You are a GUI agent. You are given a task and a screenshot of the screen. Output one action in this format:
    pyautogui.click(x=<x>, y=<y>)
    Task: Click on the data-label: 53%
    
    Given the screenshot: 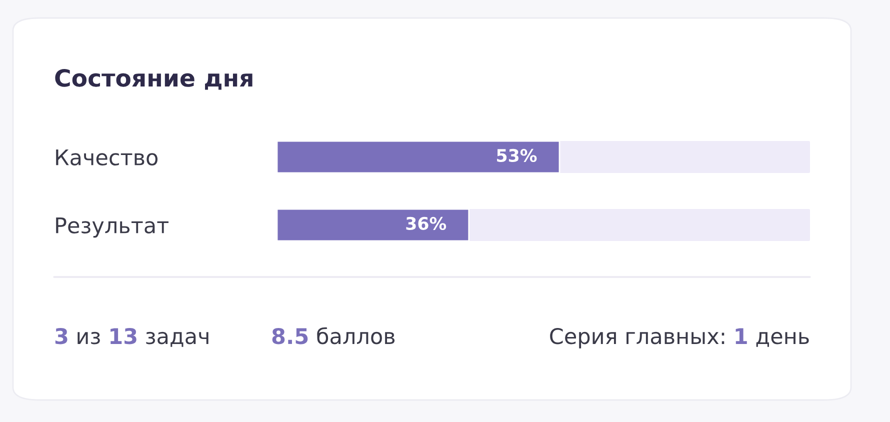 What is the action you would take?
    pyautogui.click(x=517, y=155)
    